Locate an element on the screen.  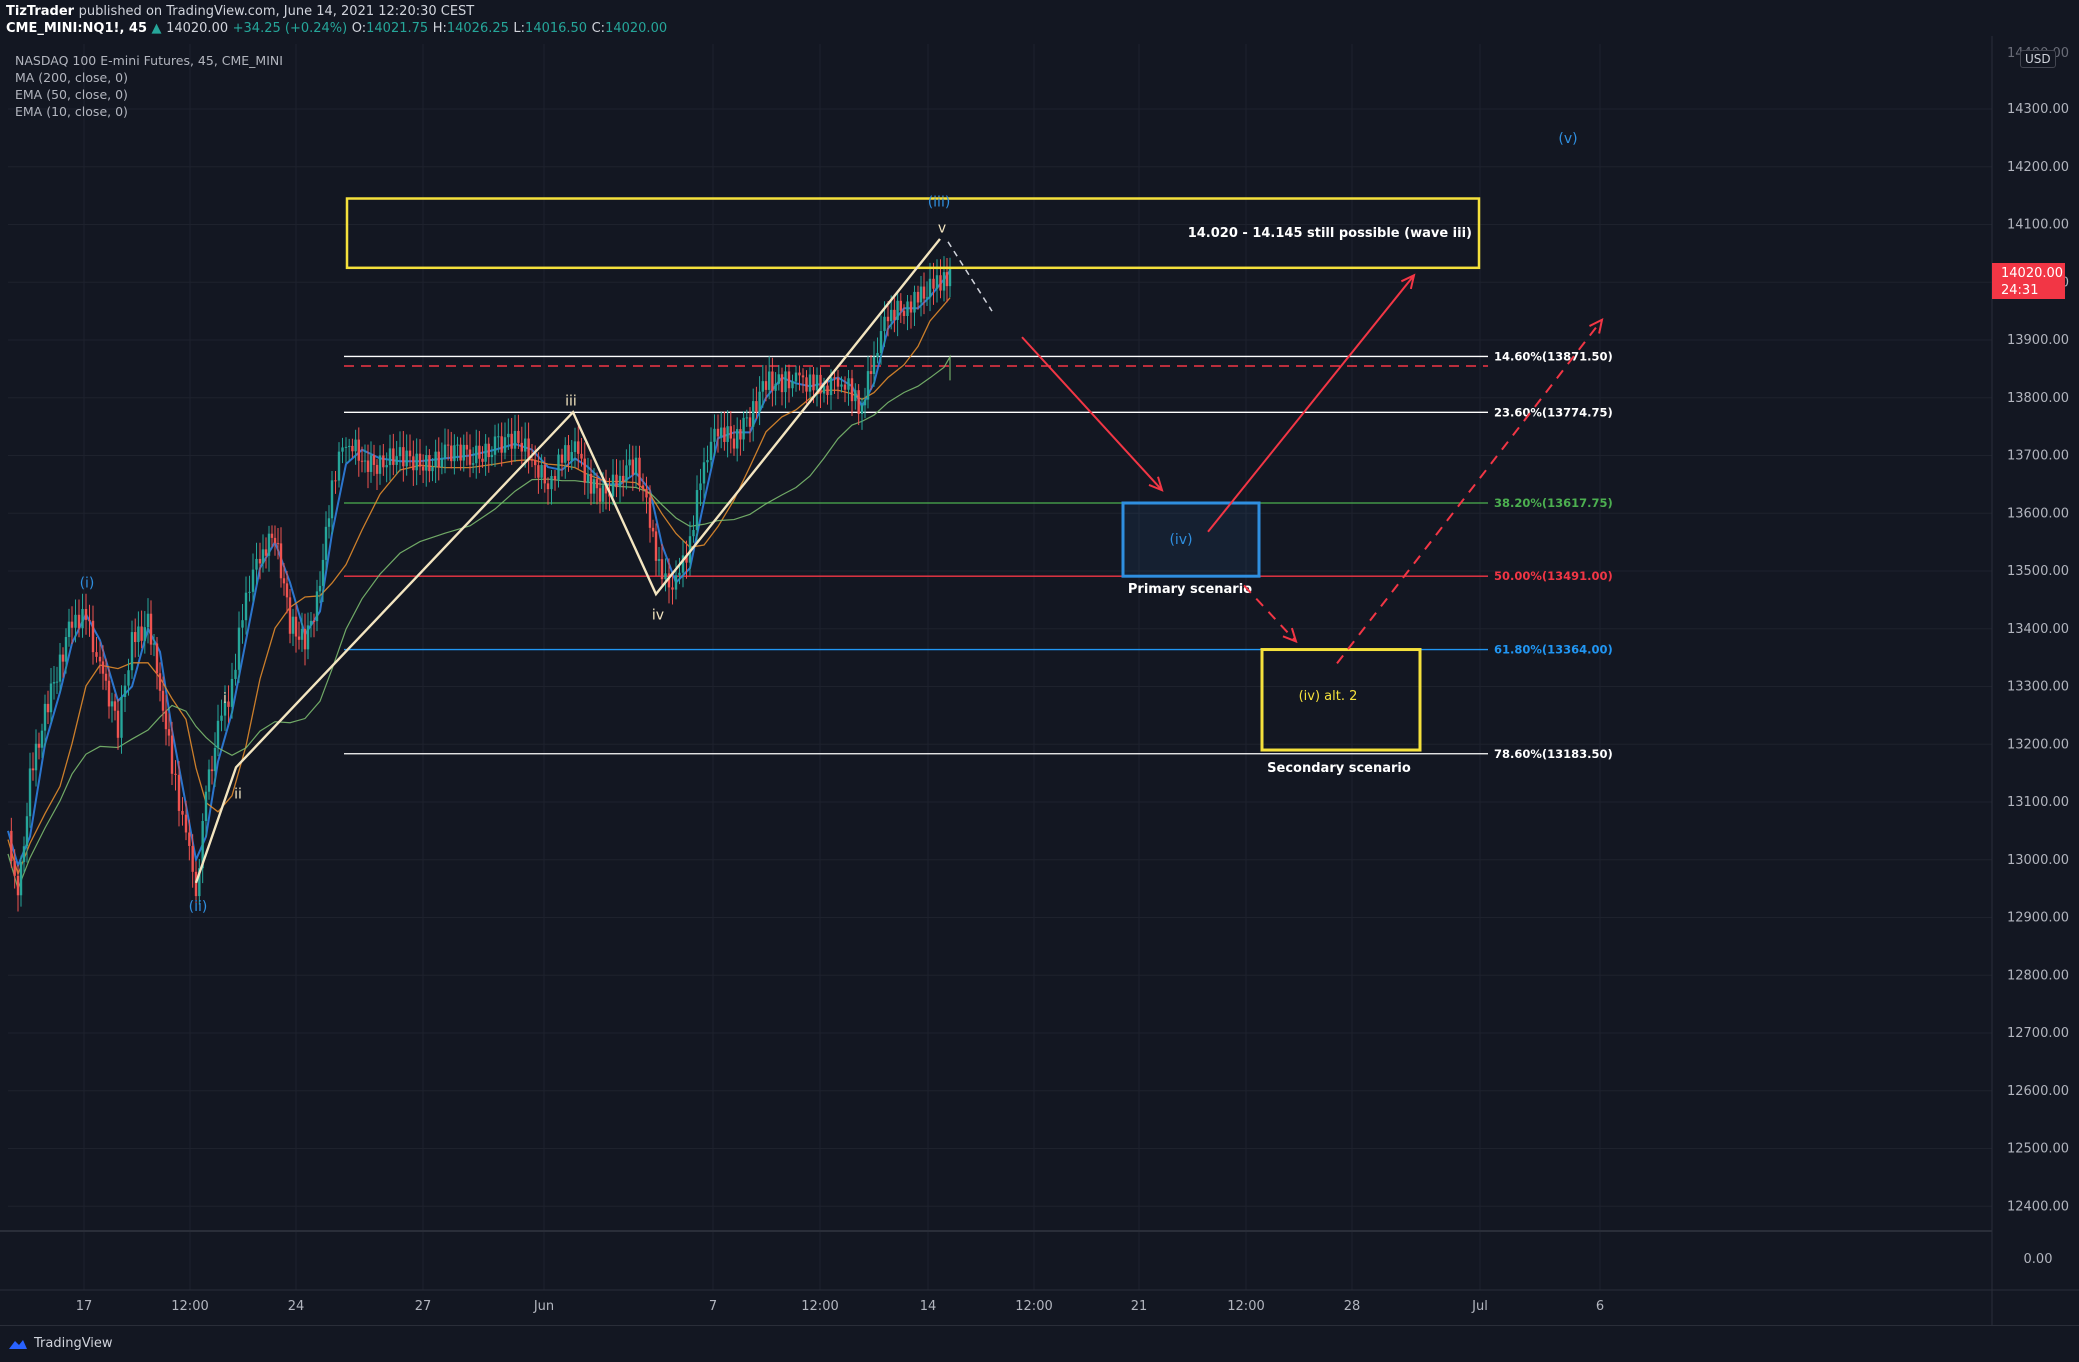
price-tick-label: 12400.00 is located at coordinates (2038, 1206).